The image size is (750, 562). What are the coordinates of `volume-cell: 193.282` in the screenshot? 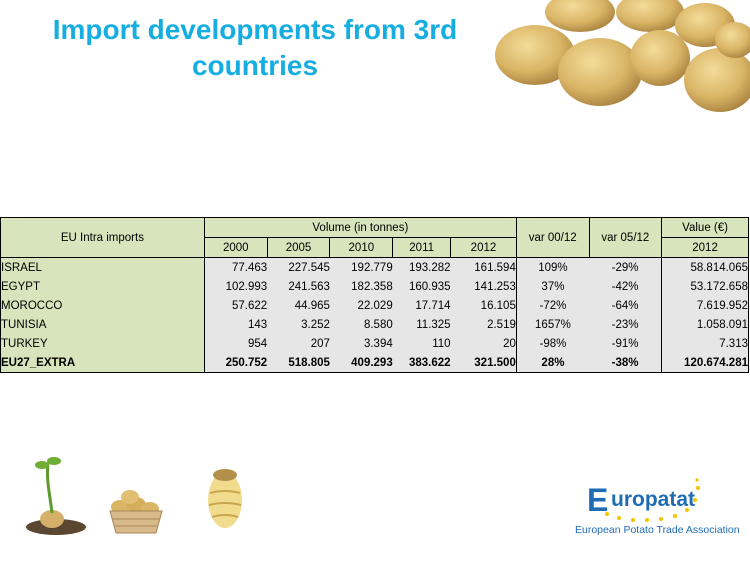 It's located at (421, 267).